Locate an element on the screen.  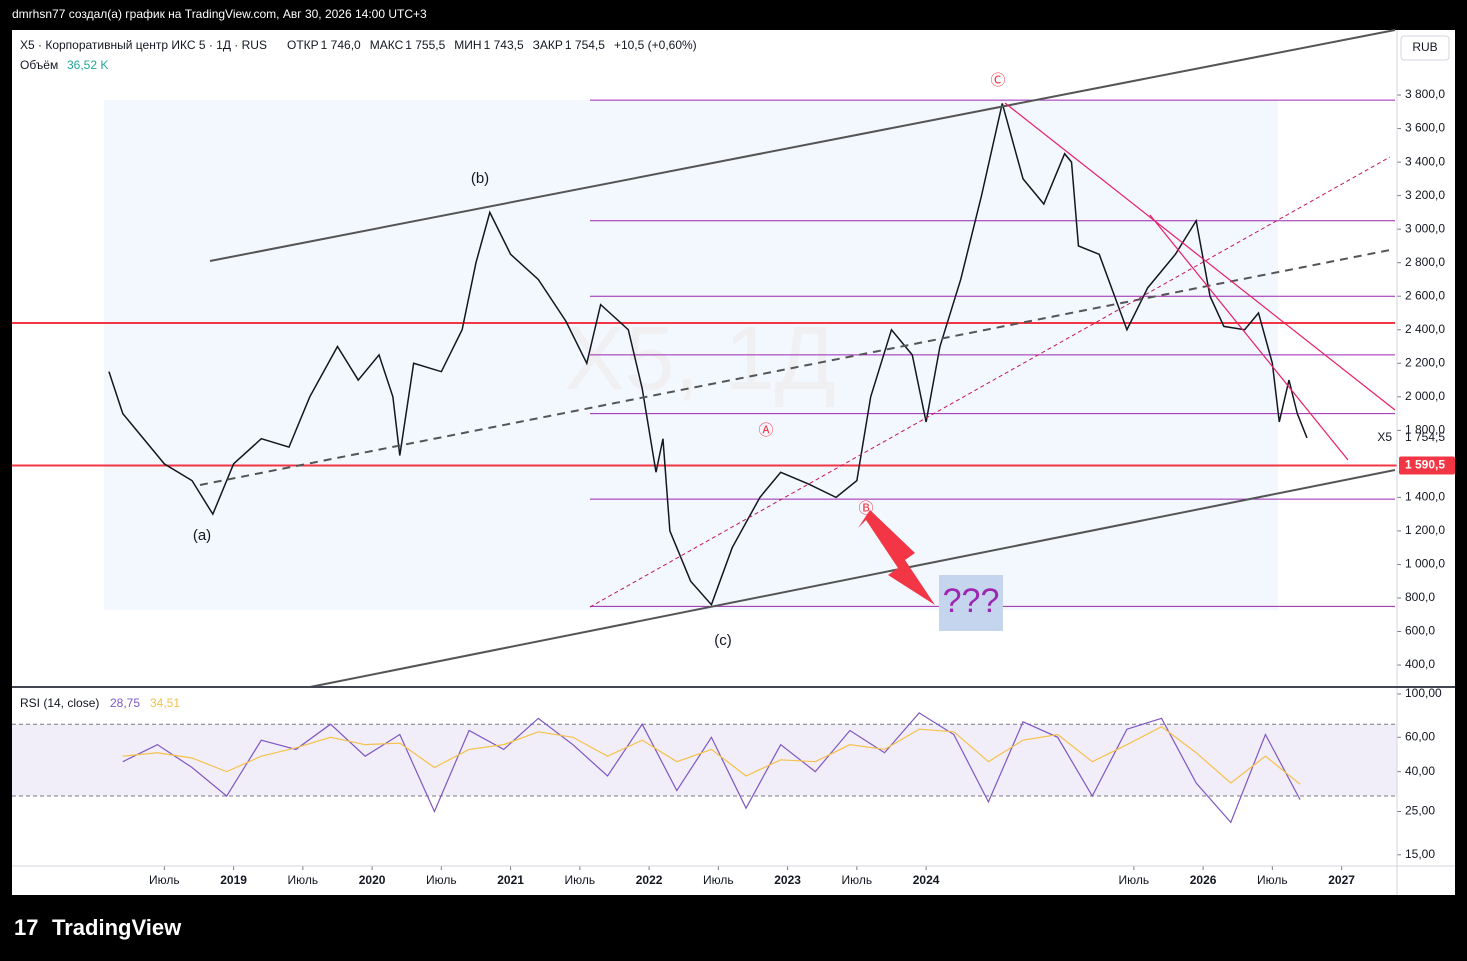
change: +10,5 (+0,60%) is located at coordinates (655, 45).